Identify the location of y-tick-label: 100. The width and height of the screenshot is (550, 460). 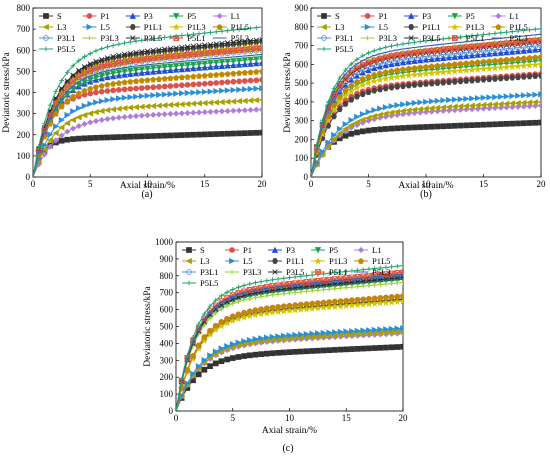
(24, 156).